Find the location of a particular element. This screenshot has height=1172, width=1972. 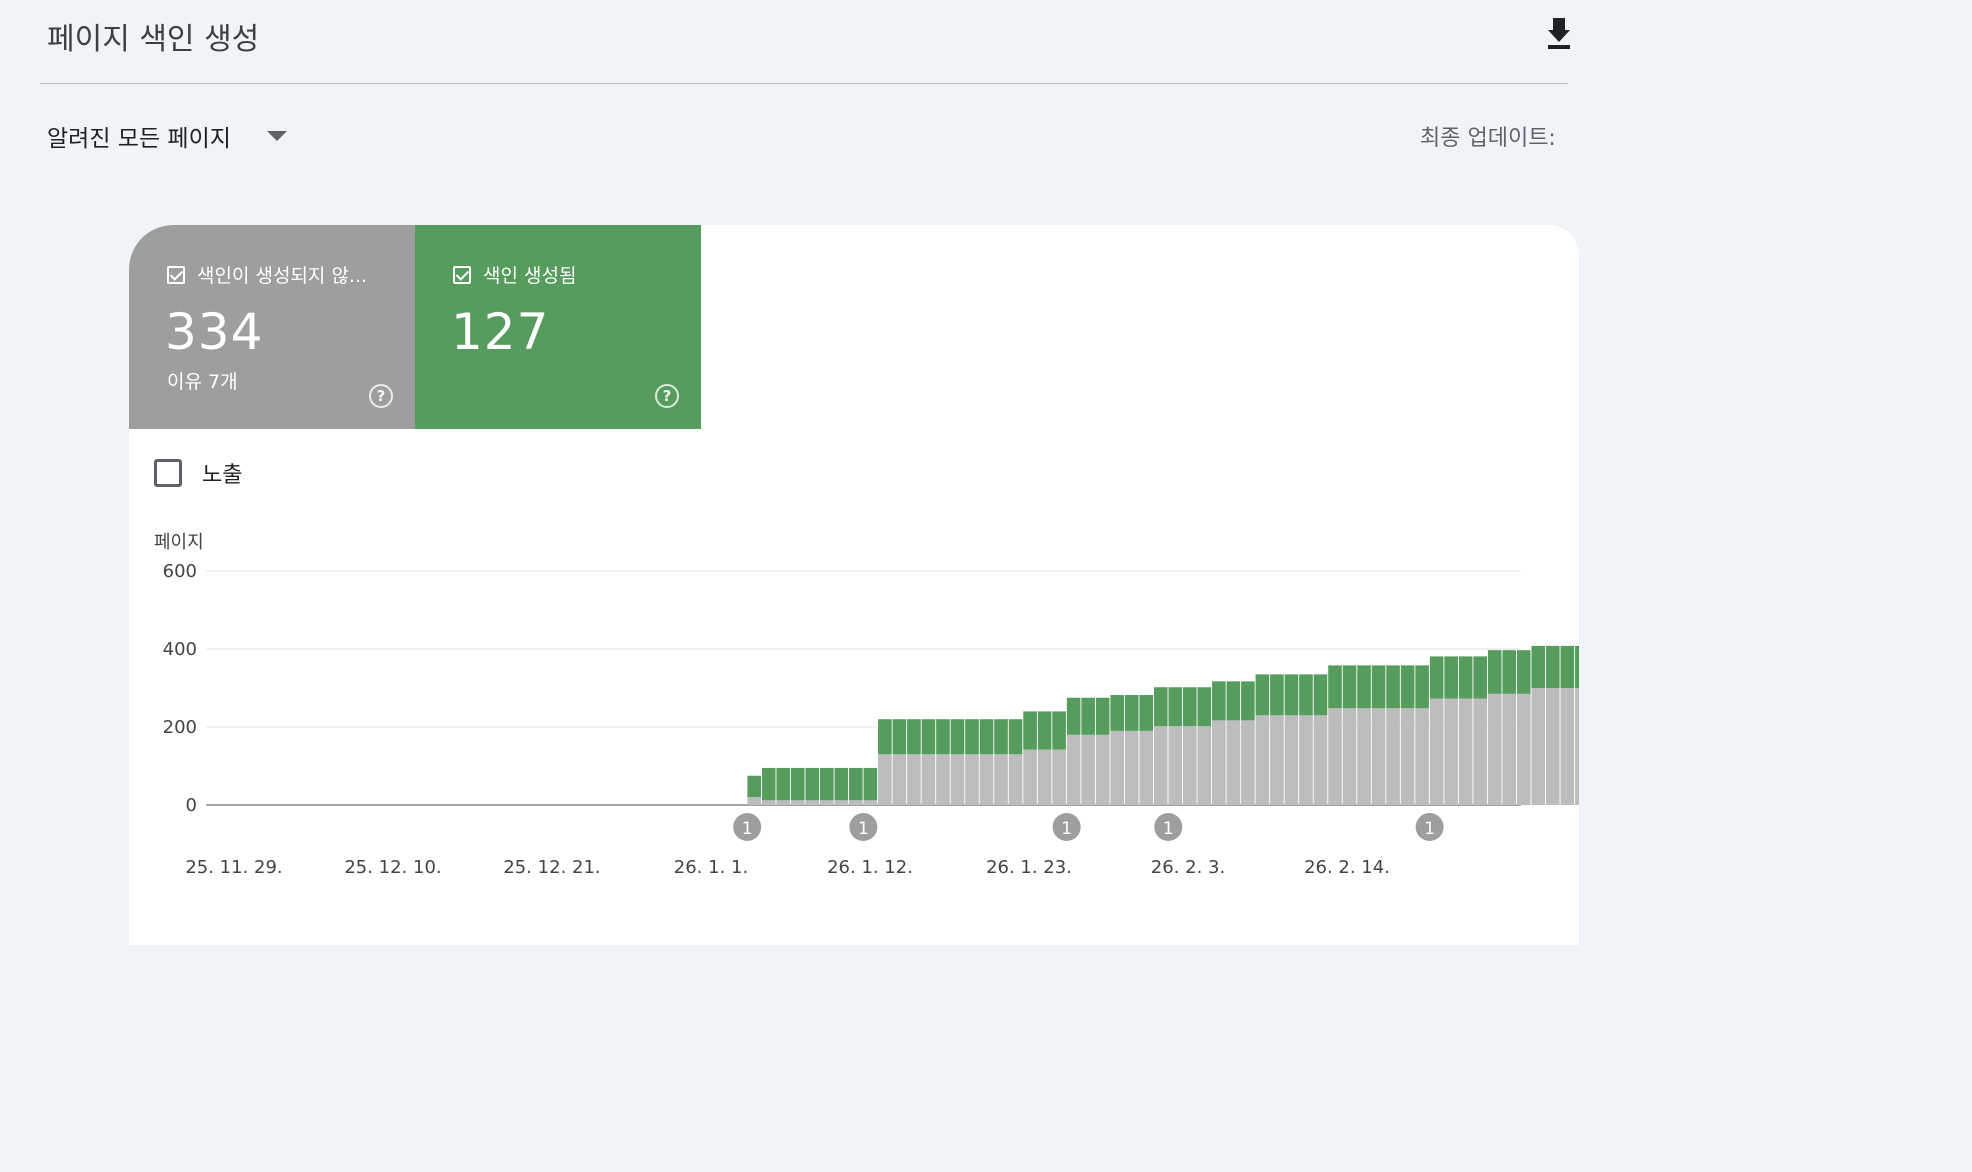

download-icon is located at coordinates (1559, 34).